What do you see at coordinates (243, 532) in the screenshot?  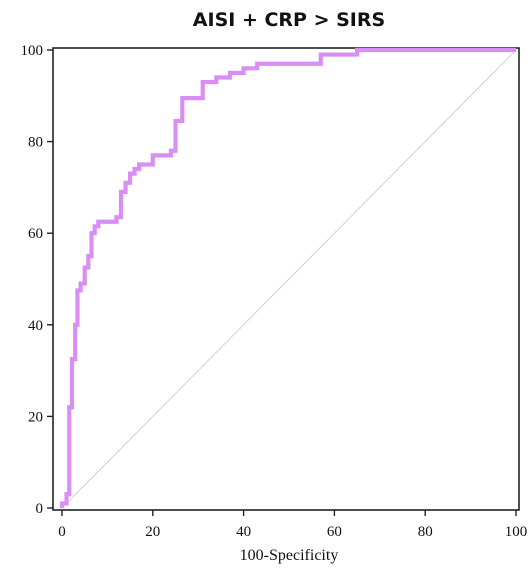 I see `x-tick-label: 40` at bounding box center [243, 532].